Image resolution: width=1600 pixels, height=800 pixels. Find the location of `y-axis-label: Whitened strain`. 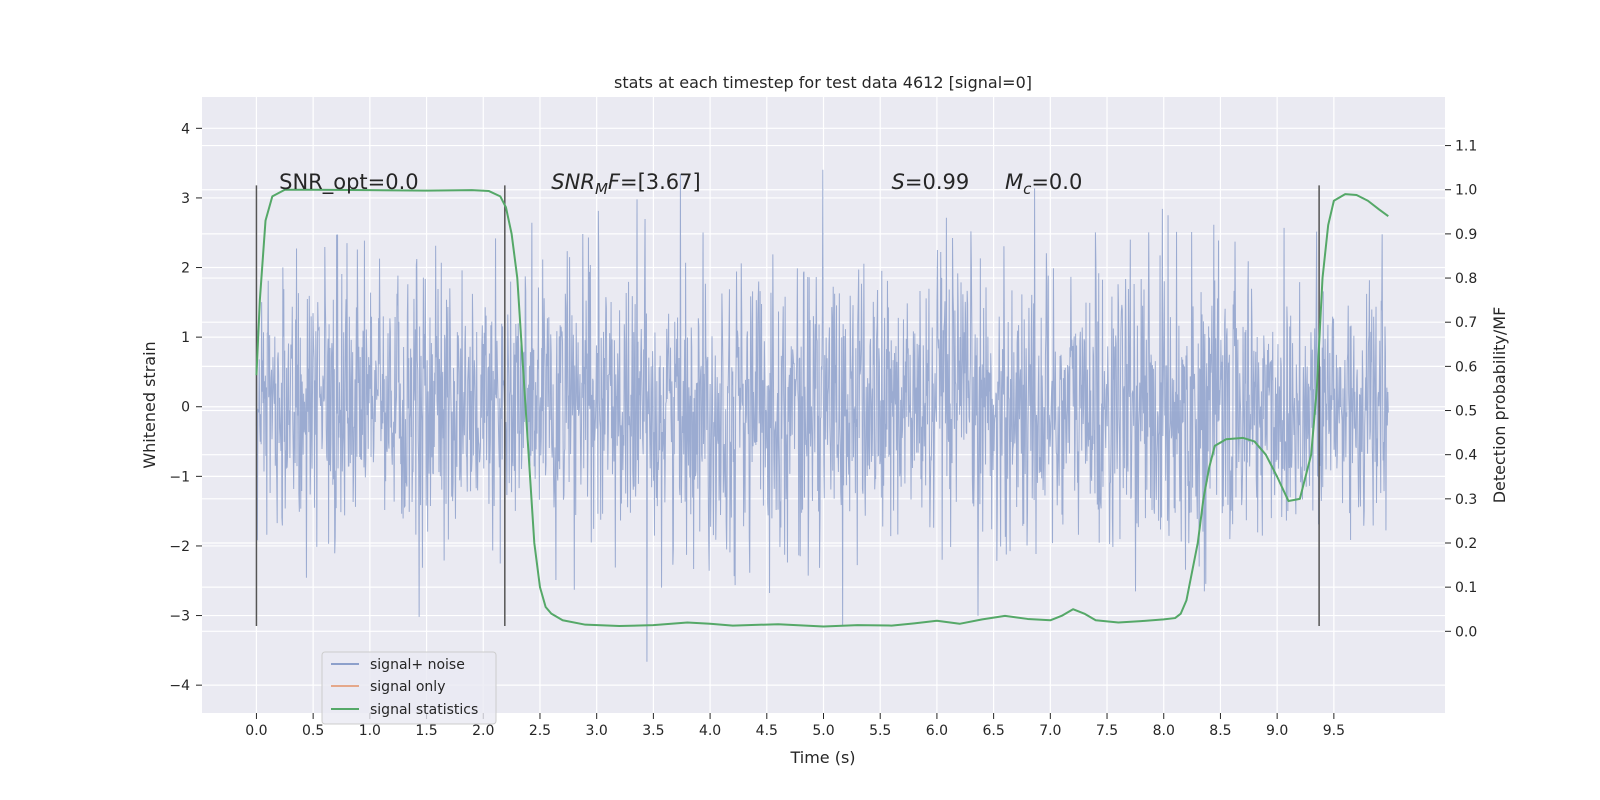

y-axis-label: Whitened strain is located at coordinates (149, 404).